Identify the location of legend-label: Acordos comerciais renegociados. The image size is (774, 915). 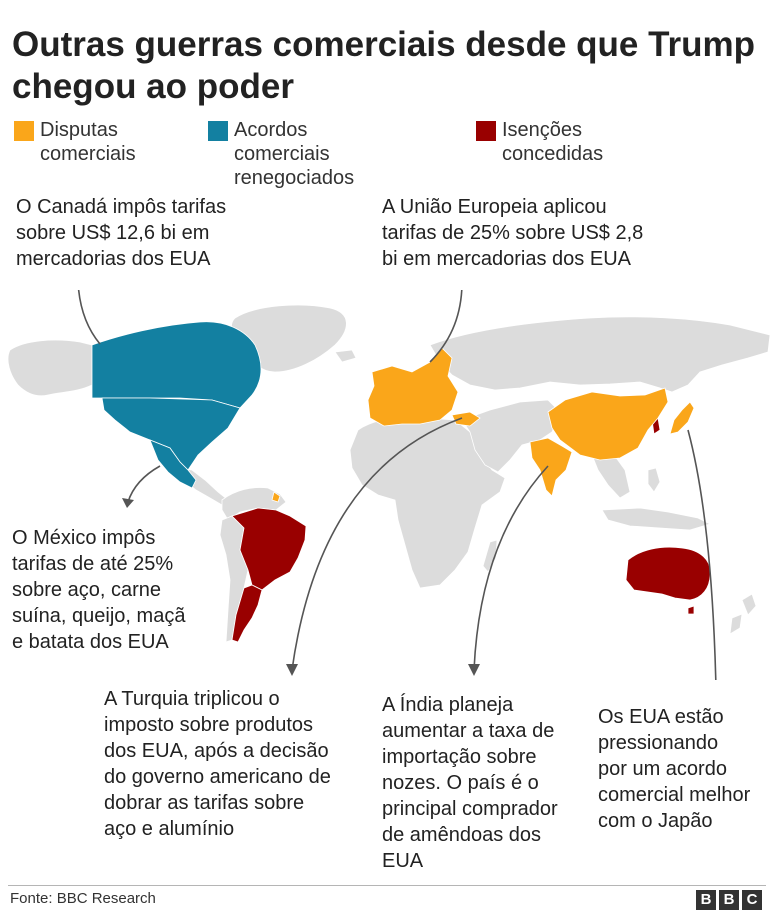
(294, 154).